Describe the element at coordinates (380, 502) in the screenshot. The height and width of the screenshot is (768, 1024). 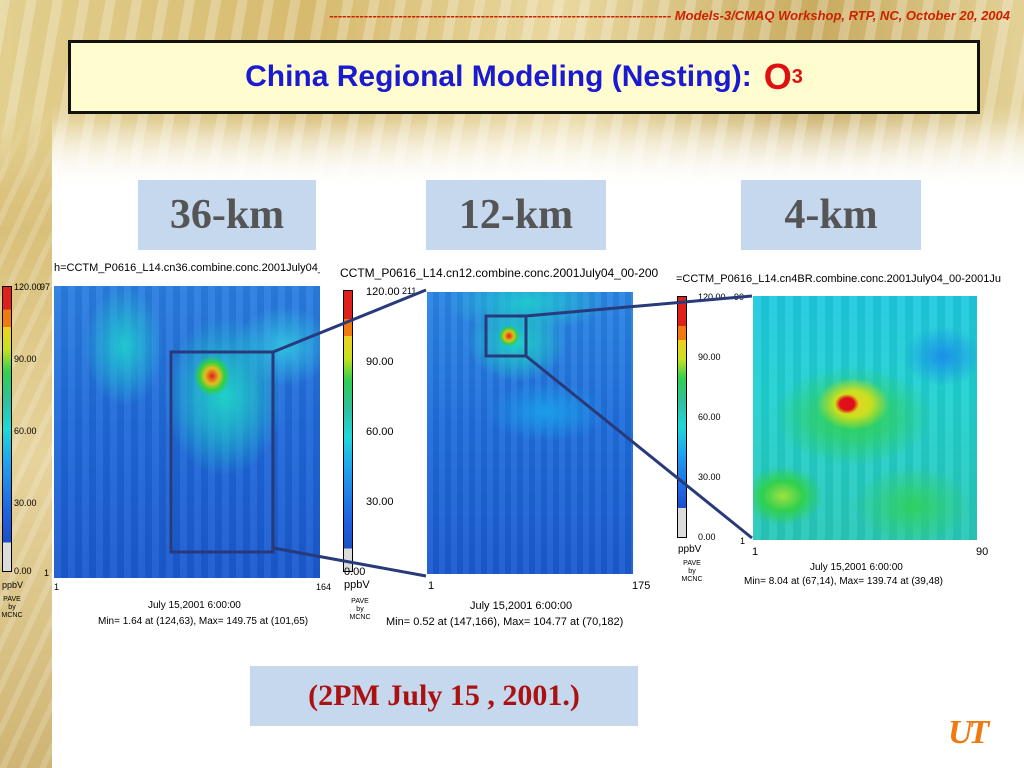
I see `panel-12km-tick: 30.00` at that location.